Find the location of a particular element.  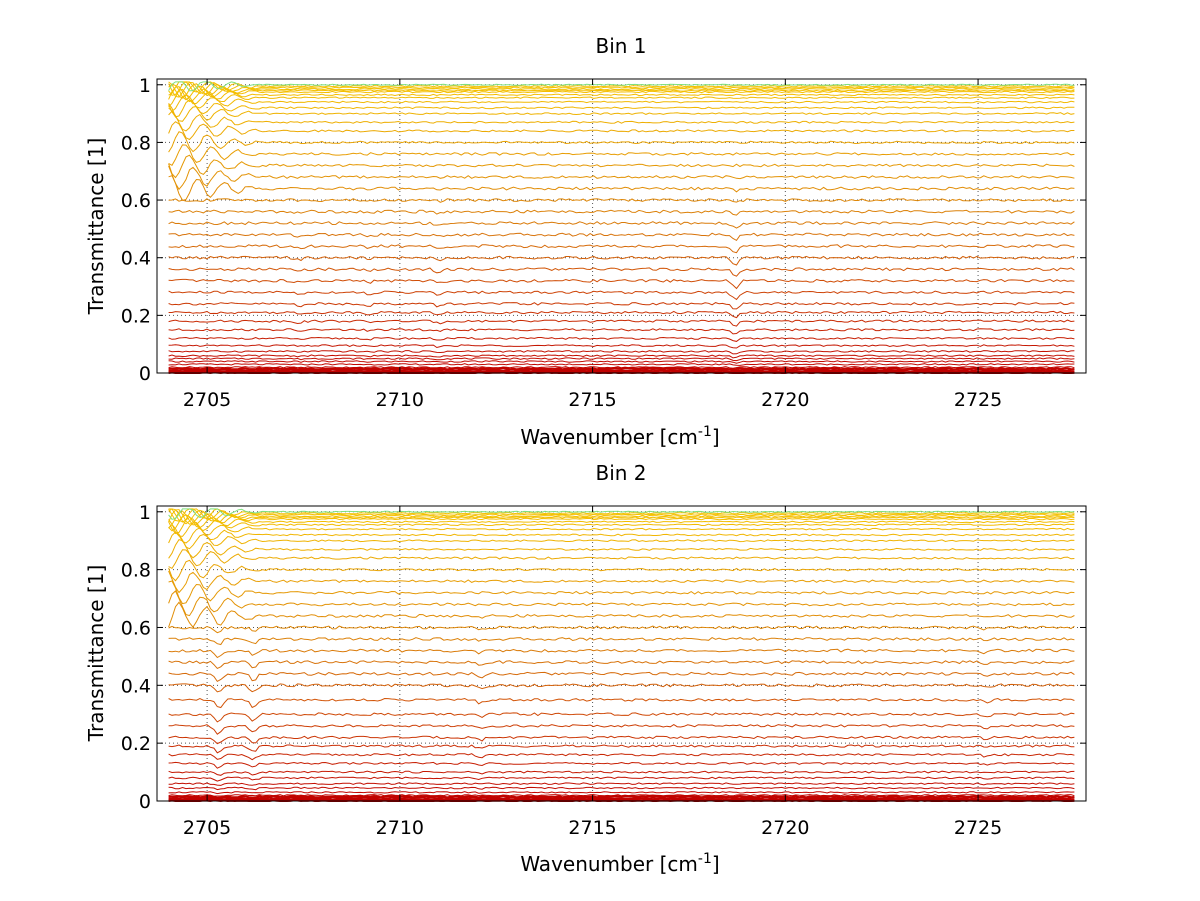

x-tick-label: 2705 is located at coordinates (207, 400).